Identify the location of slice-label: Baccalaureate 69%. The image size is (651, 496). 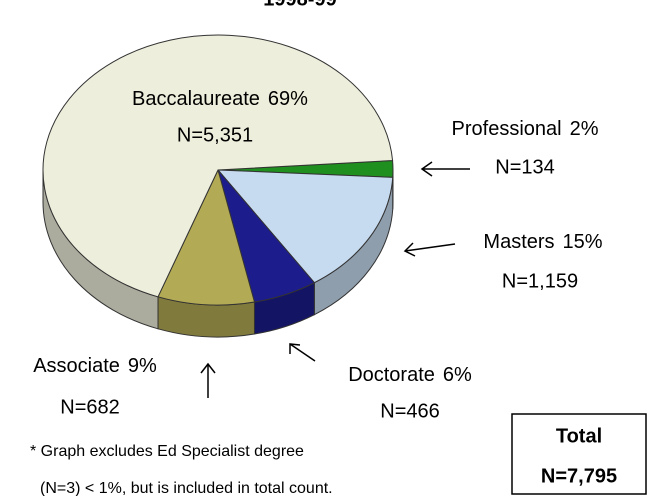
(220, 99).